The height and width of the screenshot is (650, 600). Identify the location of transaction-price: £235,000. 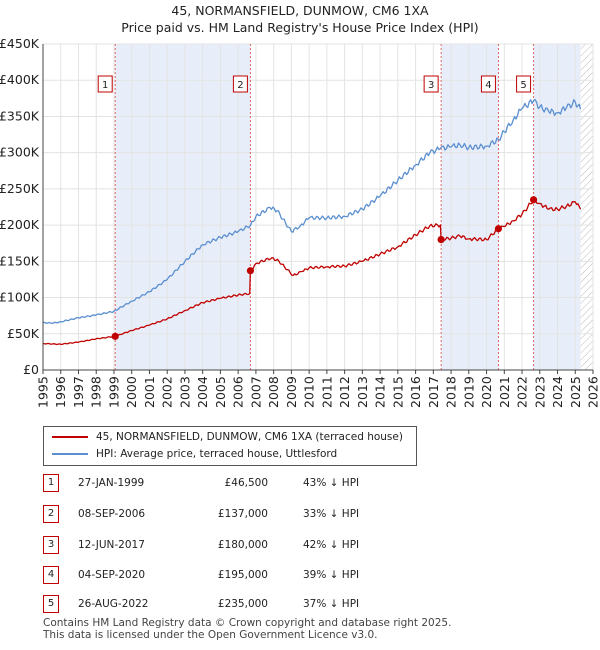
(242, 604).